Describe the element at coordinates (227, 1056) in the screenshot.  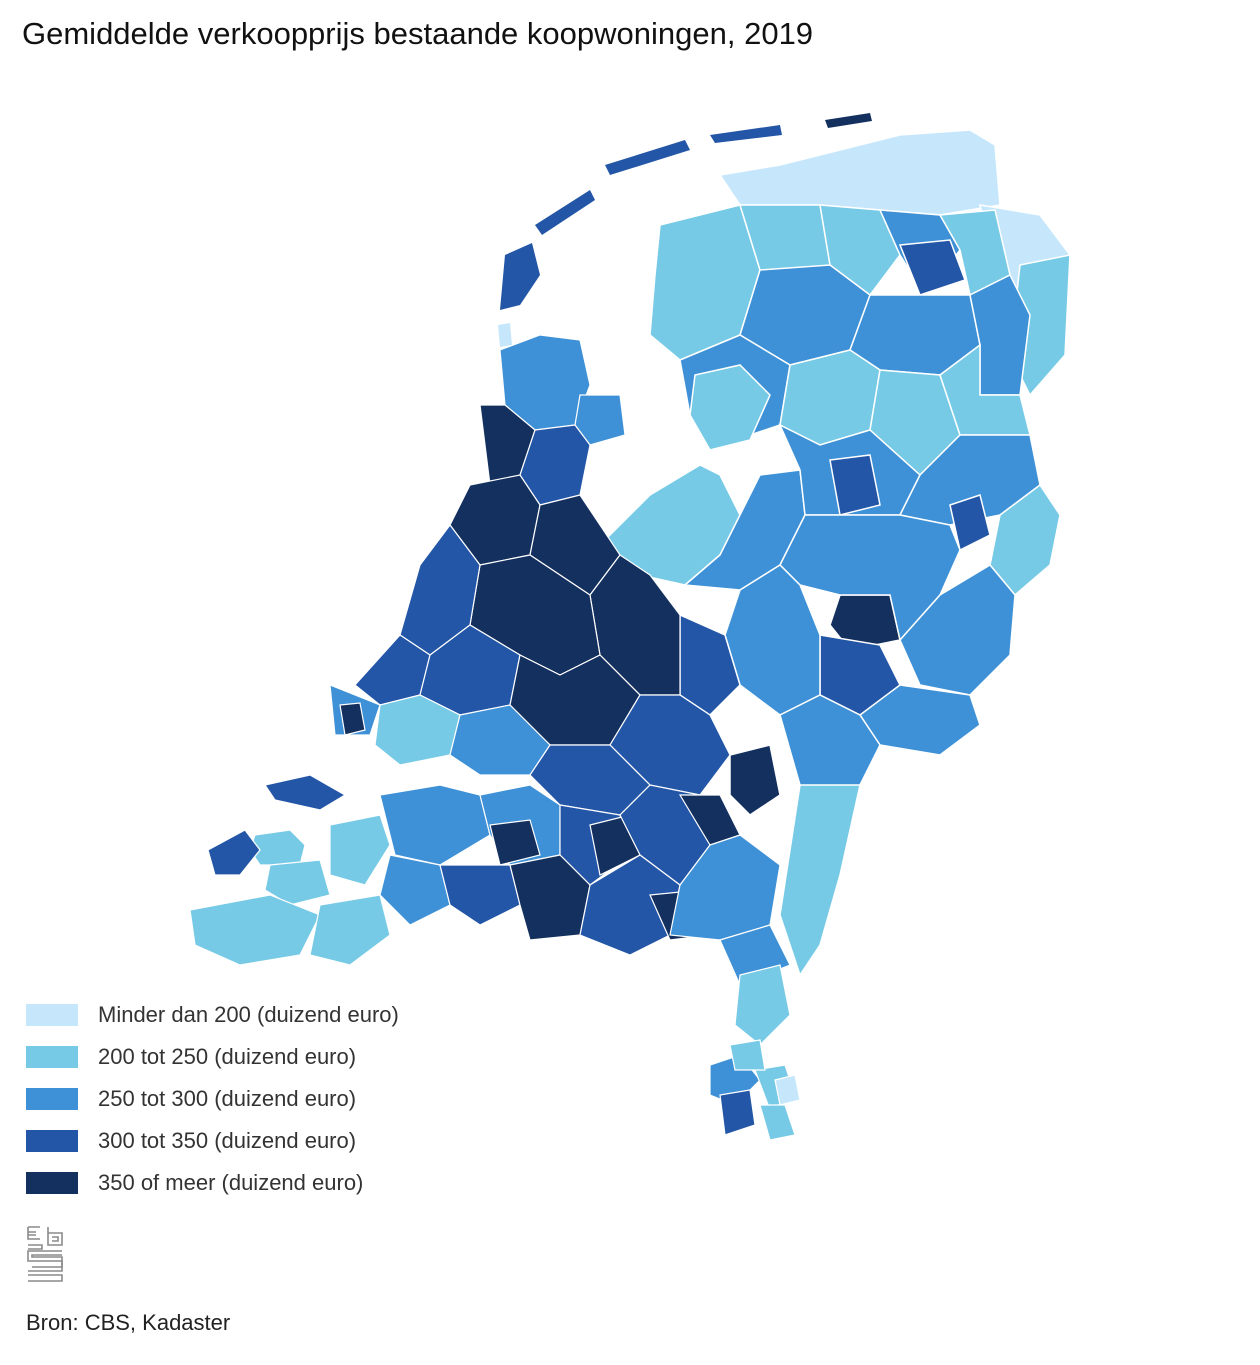
I see `legend-label: 200 tot 250 (duizend euro)` at that location.